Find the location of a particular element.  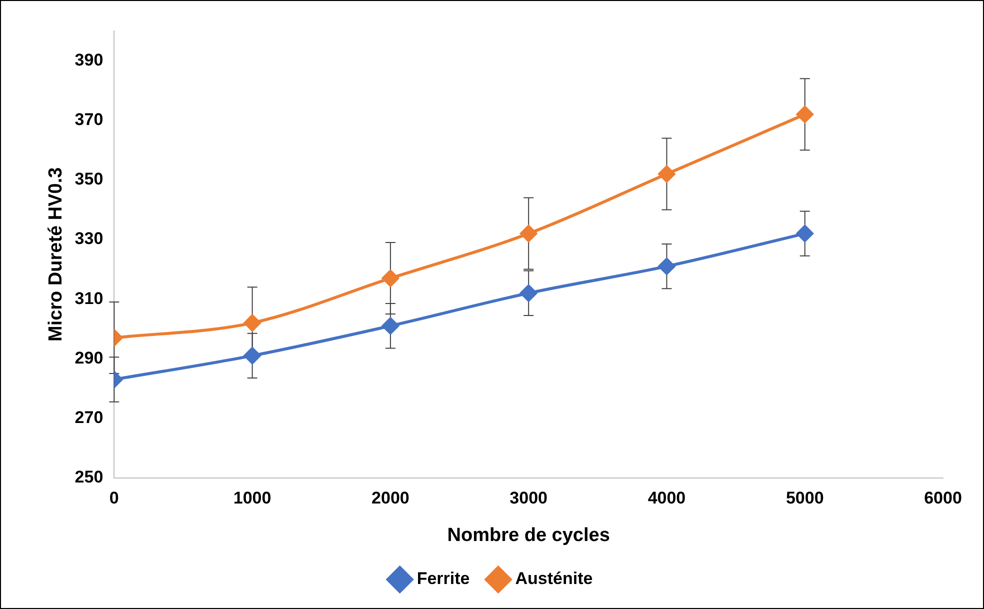

y-tick-label: 390 is located at coordinates (89, 60).